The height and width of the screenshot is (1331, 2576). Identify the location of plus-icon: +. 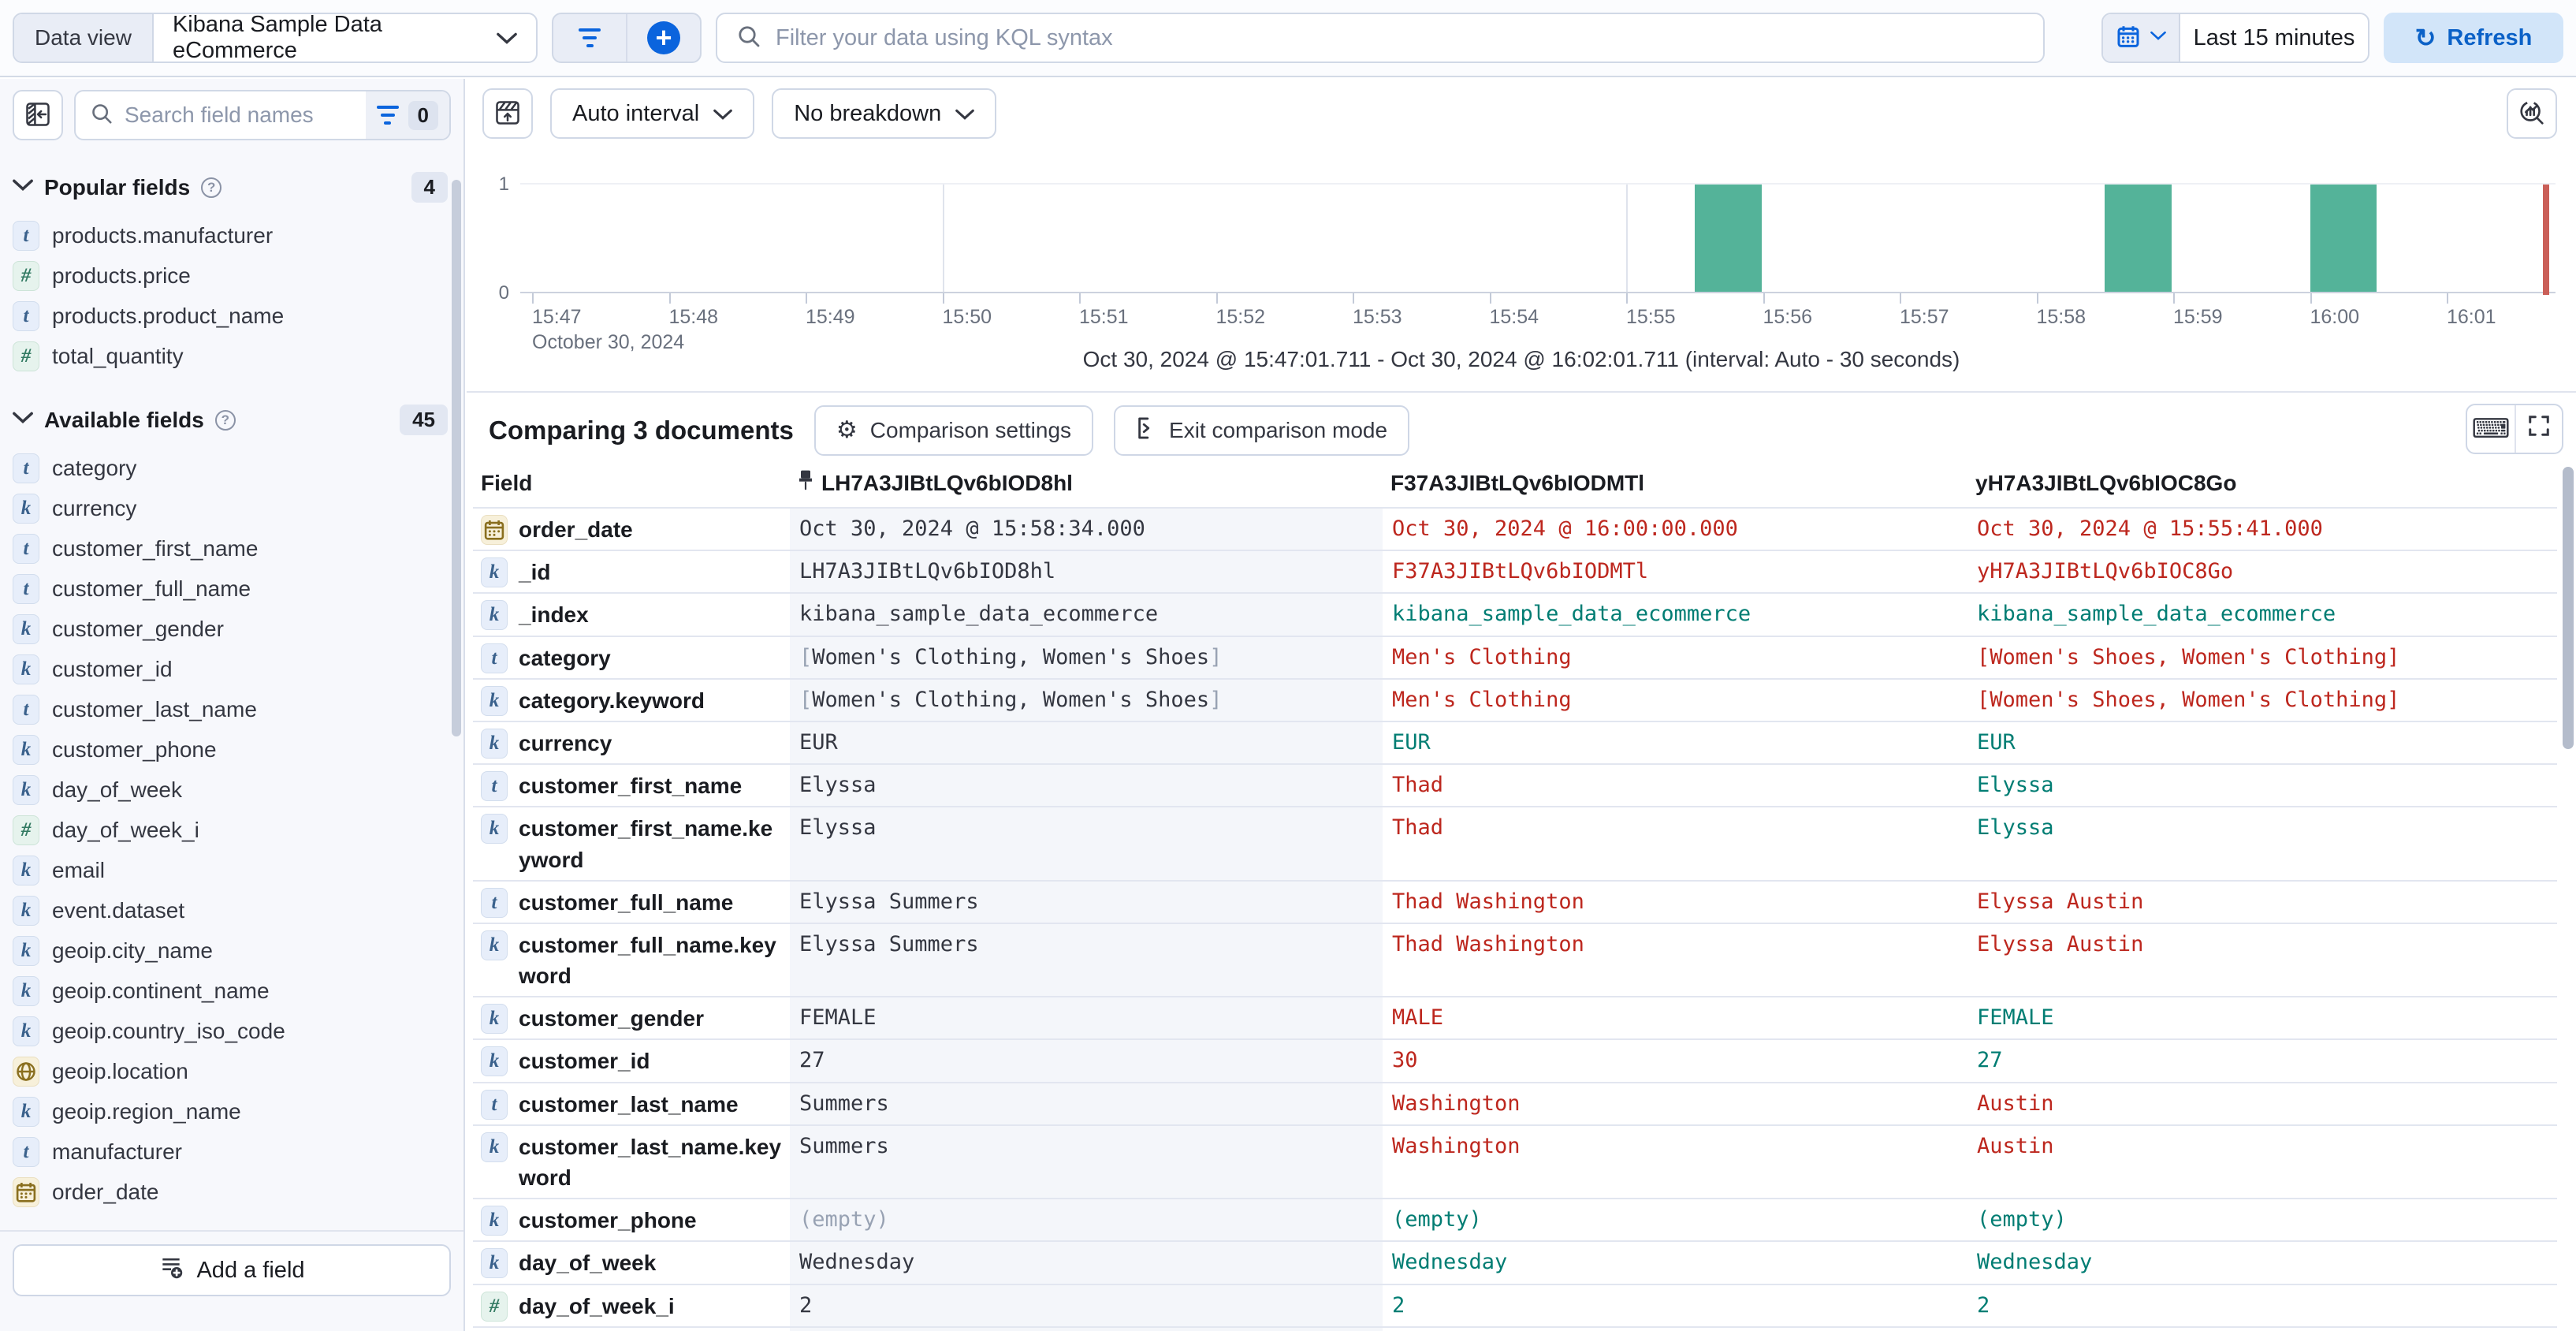
(663, 37).